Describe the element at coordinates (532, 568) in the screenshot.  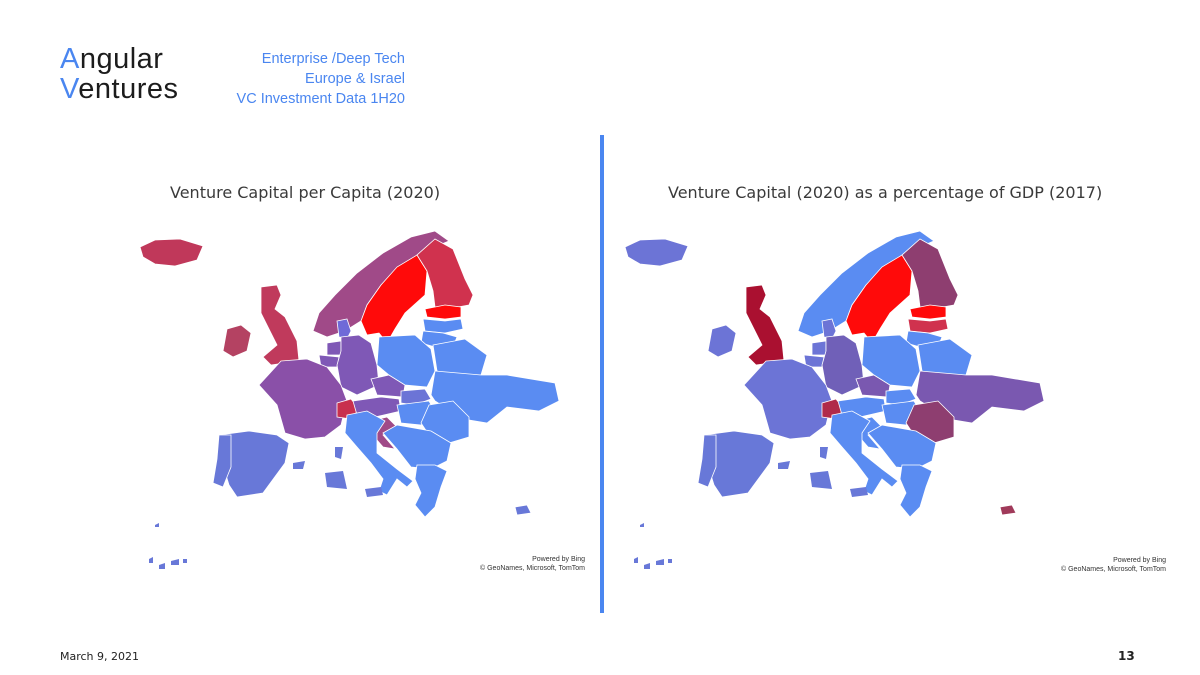
I see `left-credit-sources: © GeoNames, Microsoft, TomTom` at that location.